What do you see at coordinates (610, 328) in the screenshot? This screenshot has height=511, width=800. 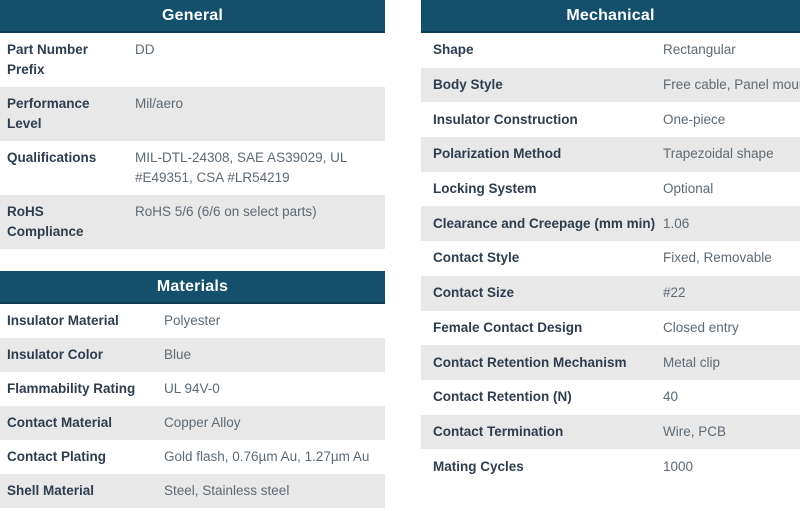 I see `spec-row: Female Contact Design Closed entry` at bounding box center [610, 328].